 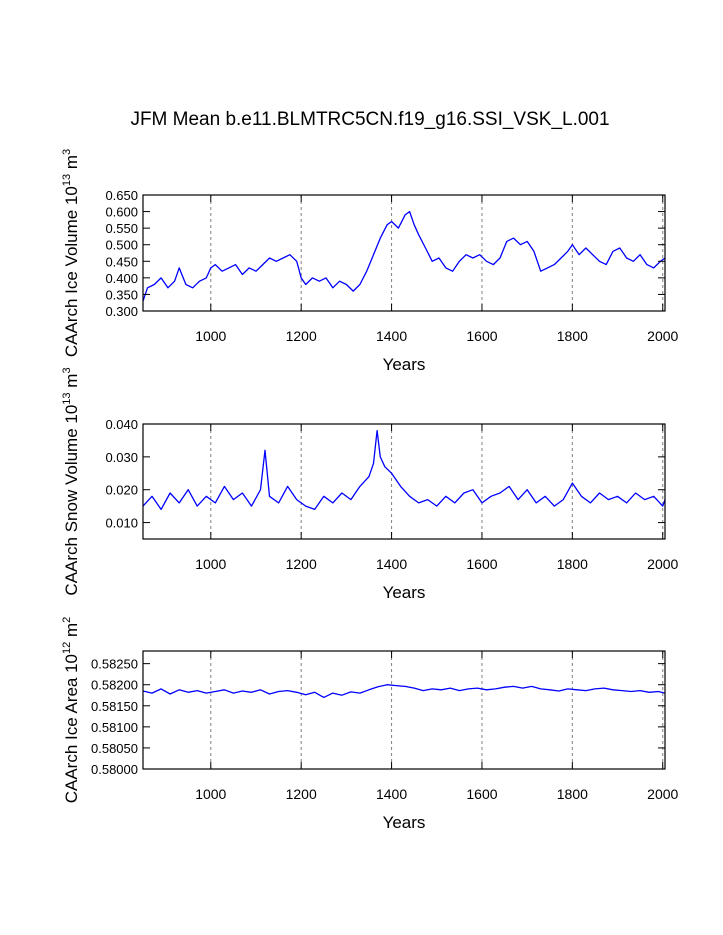 What do you see at coordinates (121, 424) in the screenshot?
I see `y-tick-label: 0.040` at bounding box center [121, 424].